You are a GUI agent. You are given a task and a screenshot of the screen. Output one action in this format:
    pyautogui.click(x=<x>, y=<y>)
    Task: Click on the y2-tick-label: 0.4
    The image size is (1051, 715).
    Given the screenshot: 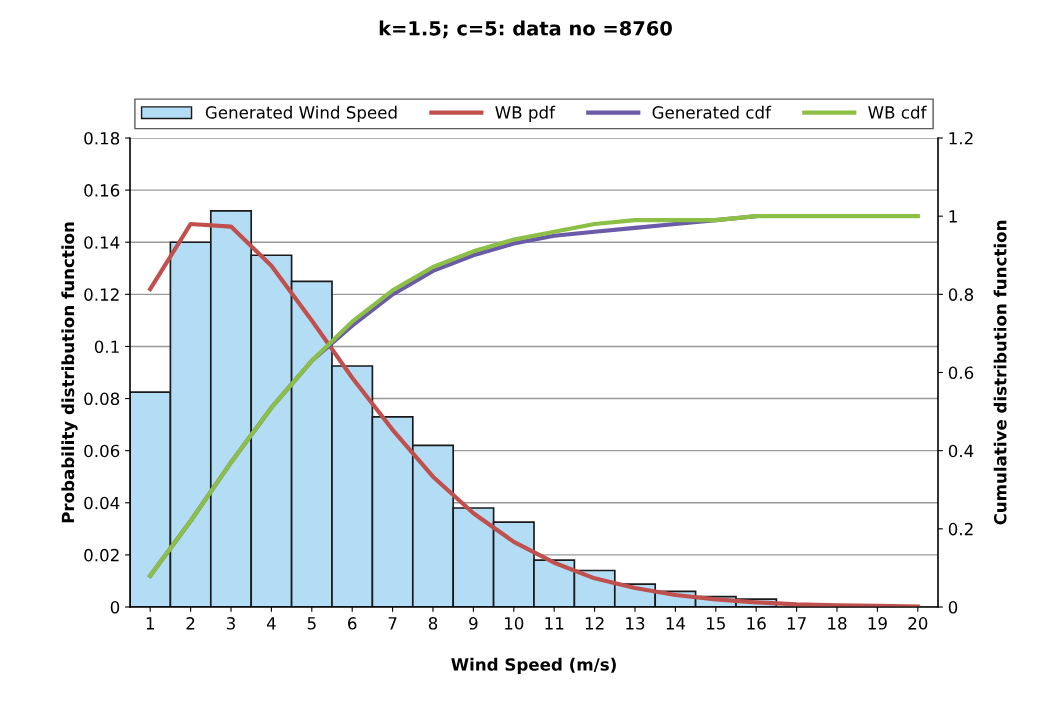 What is the action you would take?
    pyautogui.click(x=961, y=451)
    